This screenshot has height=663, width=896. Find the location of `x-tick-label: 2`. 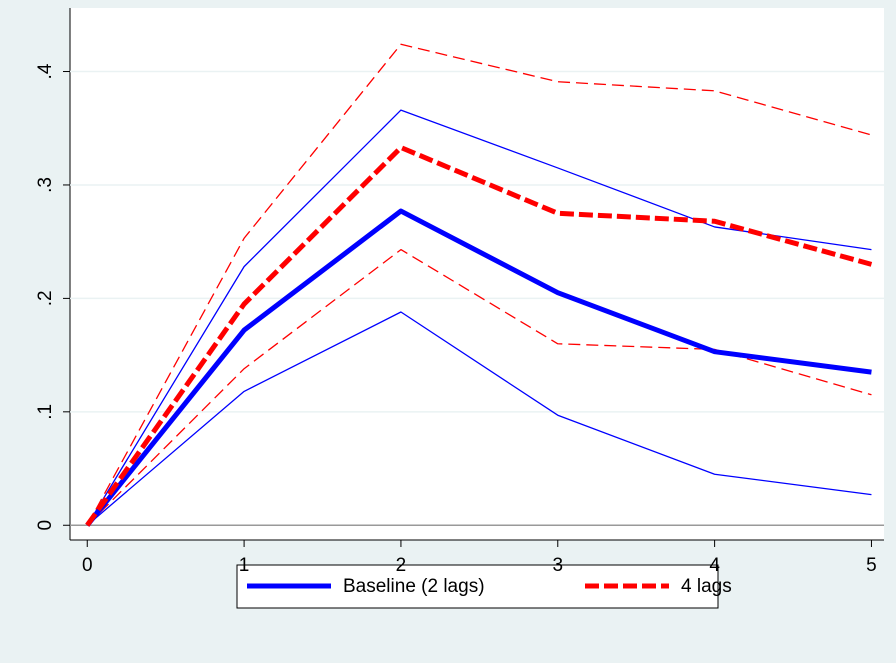

x-tick-label: 2 is located at coordinates (401, 565).